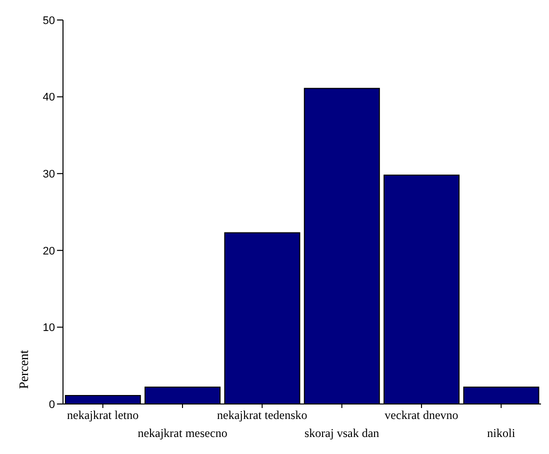 The height and width of the screenshot is (454, 549). I want to click on y-axis-title: Percent, so click(23, 369).